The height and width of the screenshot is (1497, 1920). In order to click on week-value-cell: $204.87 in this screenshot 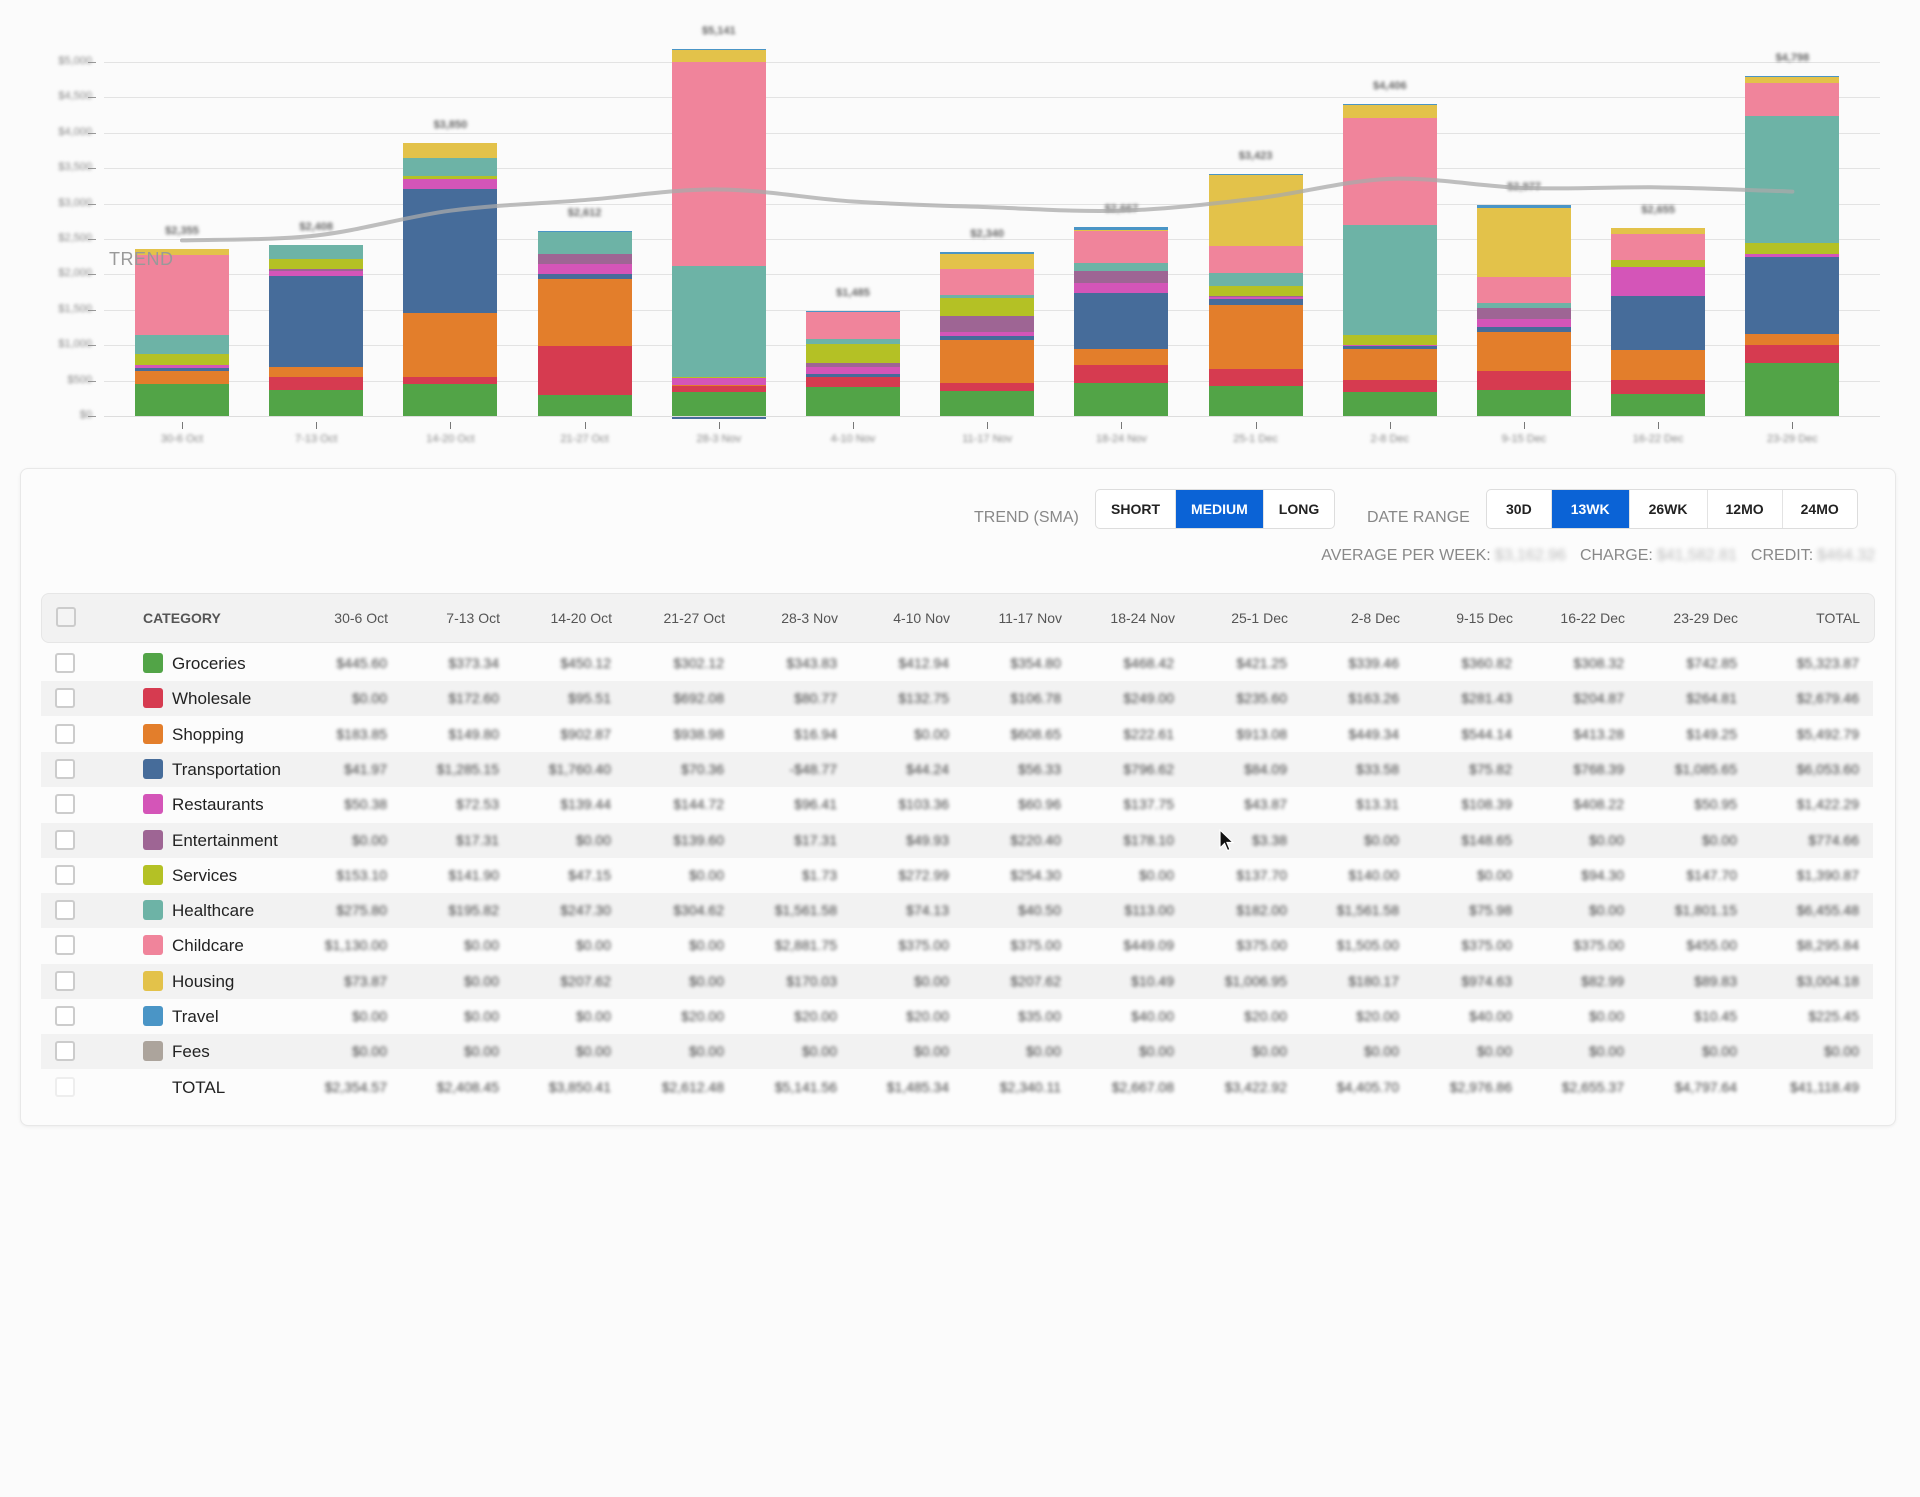, I will do `click(1598, 698)`.